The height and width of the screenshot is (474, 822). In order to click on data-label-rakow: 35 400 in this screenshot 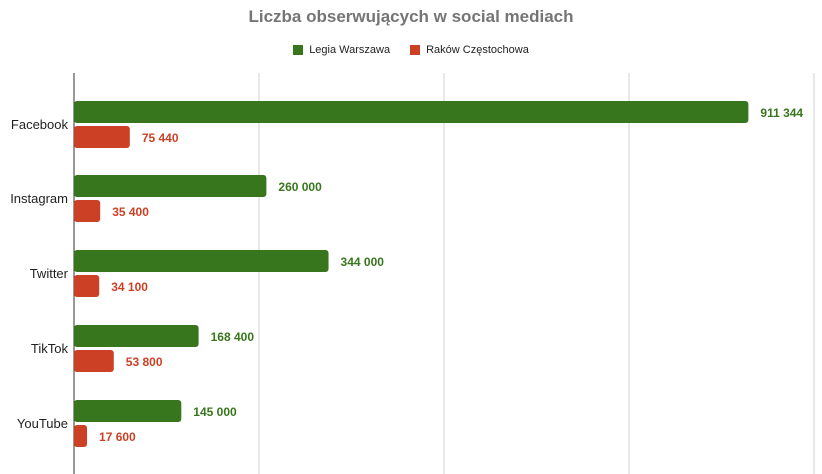, I will do `click(130, 212)`.